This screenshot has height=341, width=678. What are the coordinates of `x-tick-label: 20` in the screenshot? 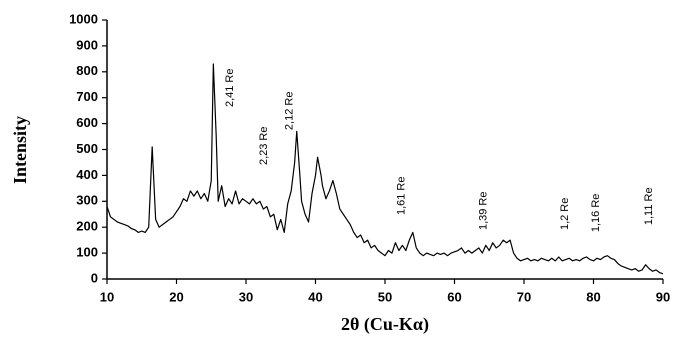 It's located at (176, 296).